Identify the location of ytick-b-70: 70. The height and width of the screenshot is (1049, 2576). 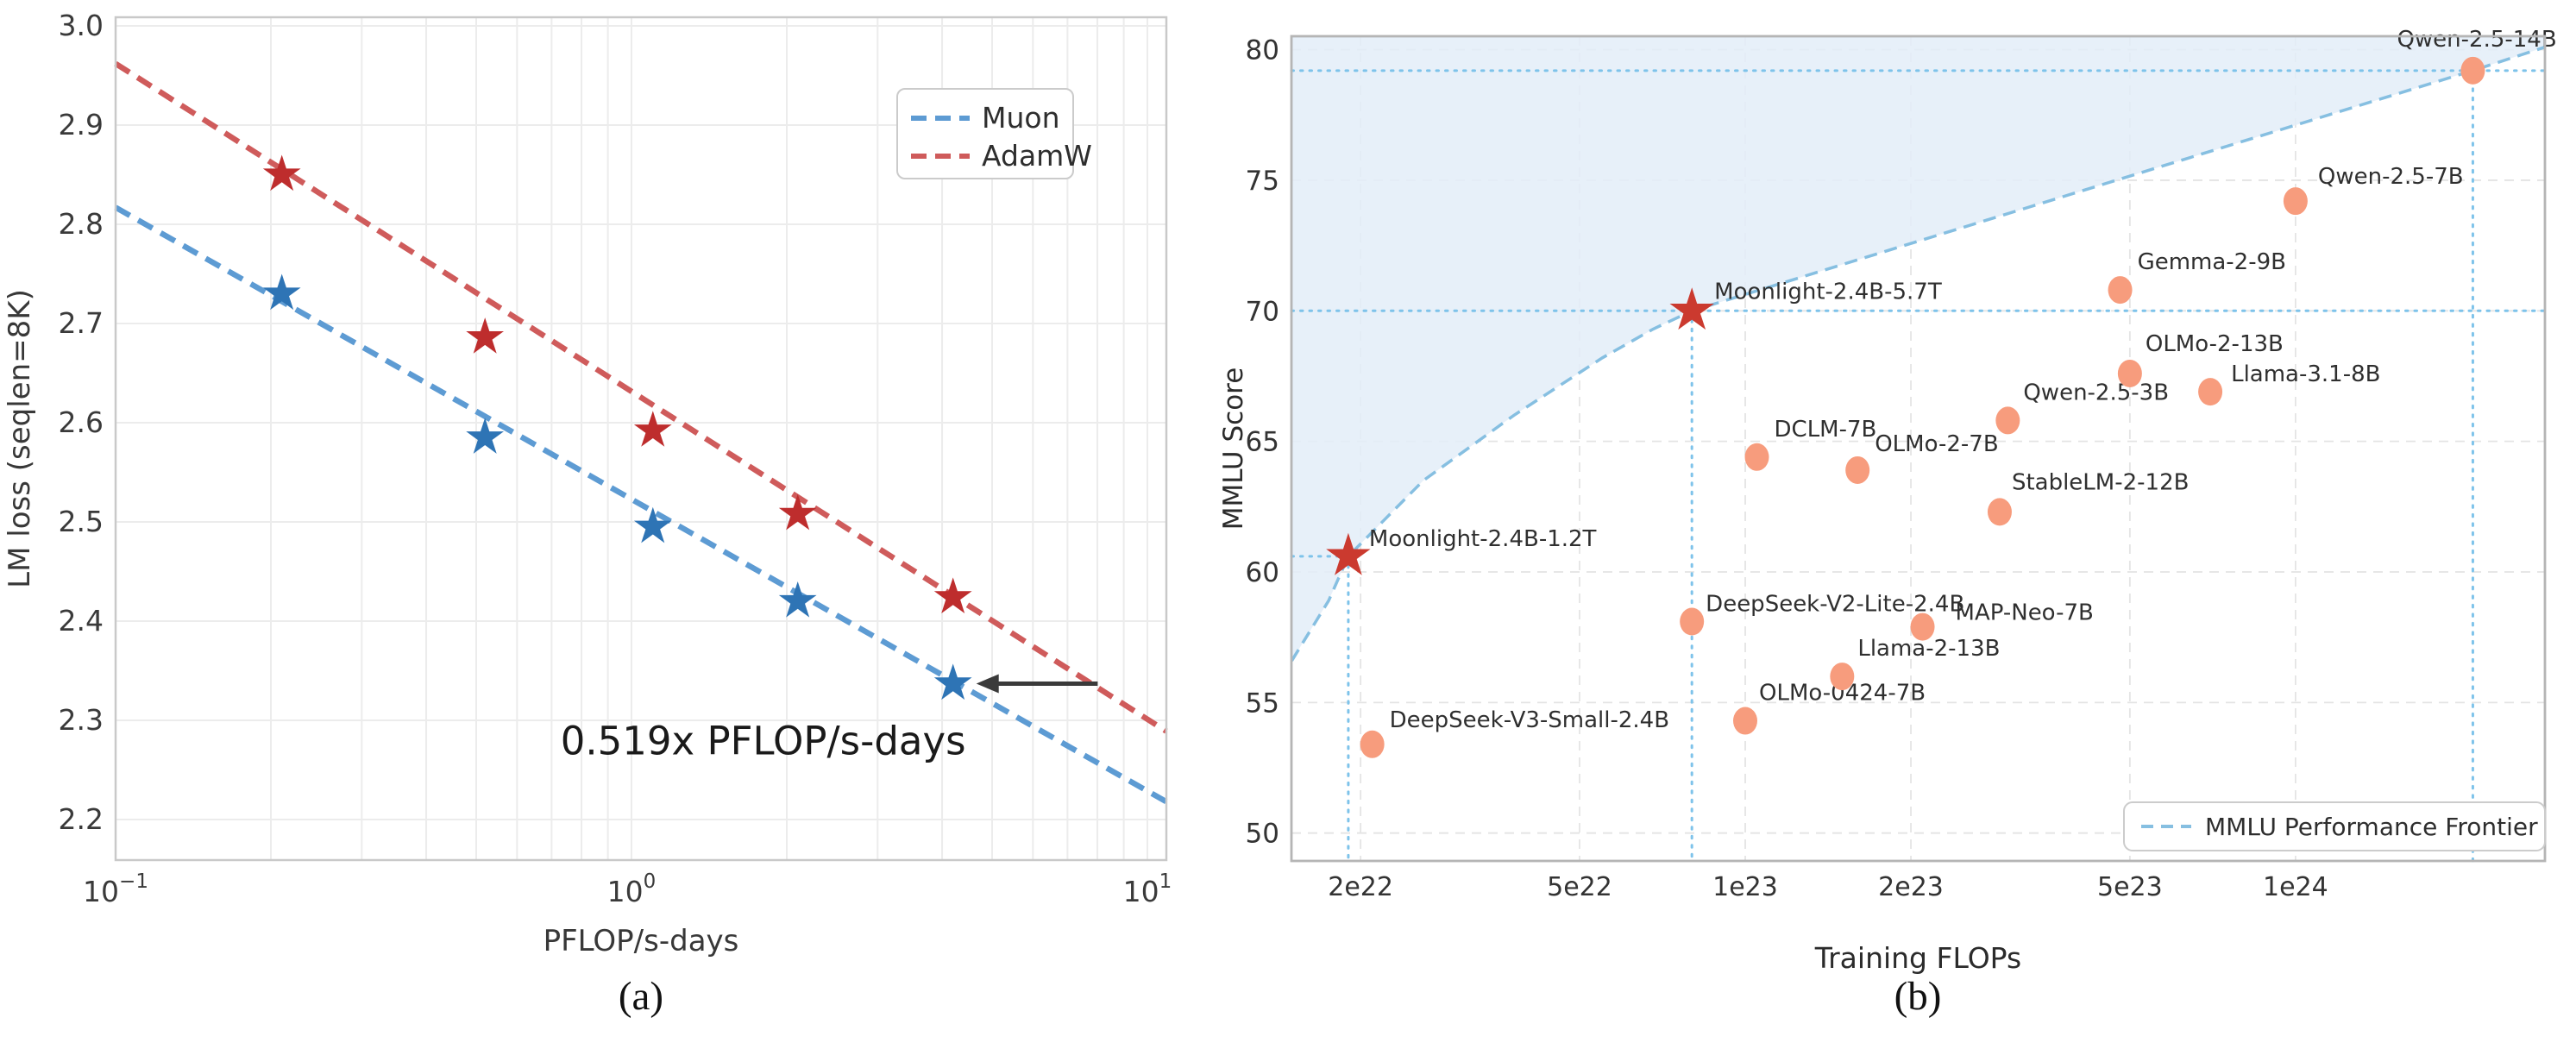
(1262, 312).